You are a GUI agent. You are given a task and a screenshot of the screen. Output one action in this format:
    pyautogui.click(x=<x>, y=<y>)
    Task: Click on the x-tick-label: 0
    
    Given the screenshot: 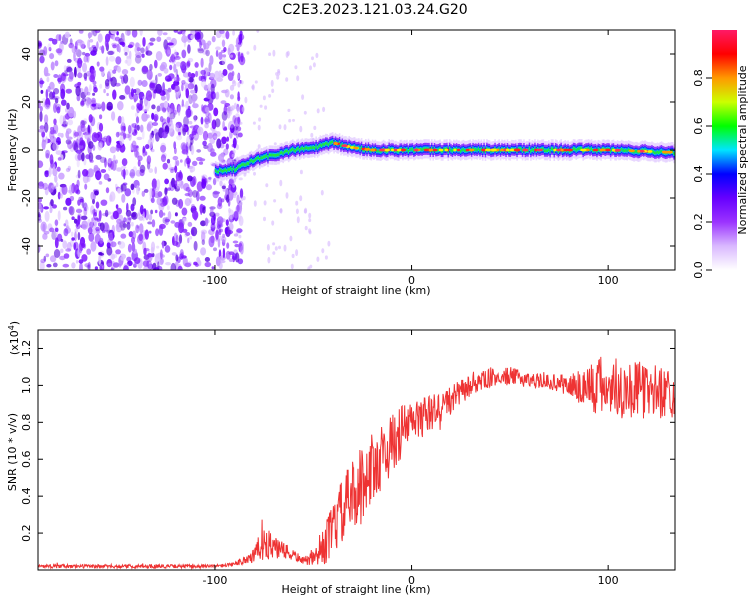 What is the action you would take?
    pyautogui.click(x=411, y=280)
    